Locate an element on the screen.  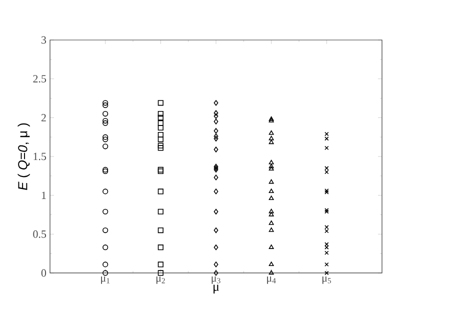
x-tick-label: μ$_{4}$ is located at coordinates (271, 280).